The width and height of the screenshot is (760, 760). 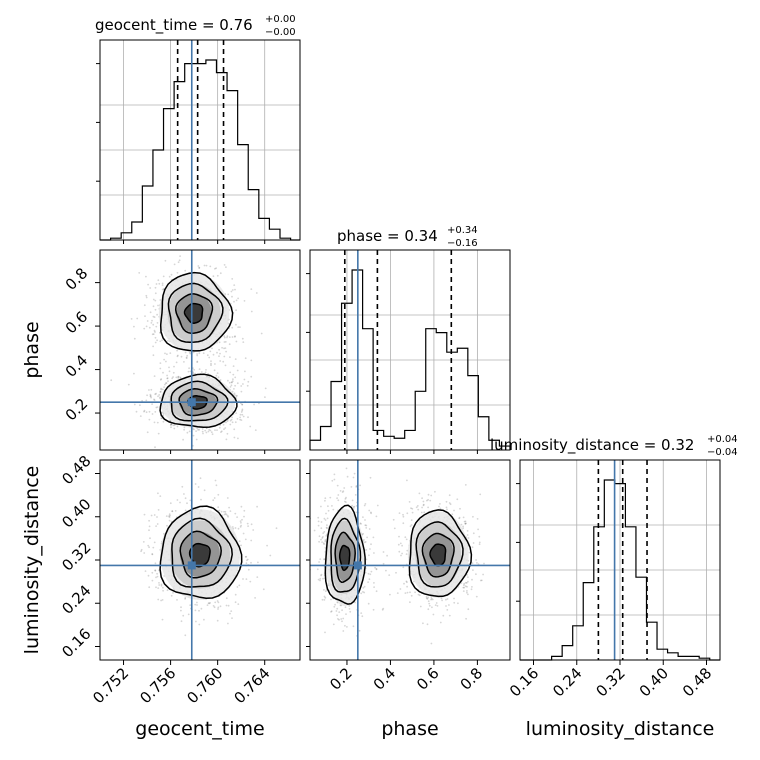 What do you see at coordinates (191, 565) in the screenshot?
I see `truth-marker` at bounding box center [191, 565].